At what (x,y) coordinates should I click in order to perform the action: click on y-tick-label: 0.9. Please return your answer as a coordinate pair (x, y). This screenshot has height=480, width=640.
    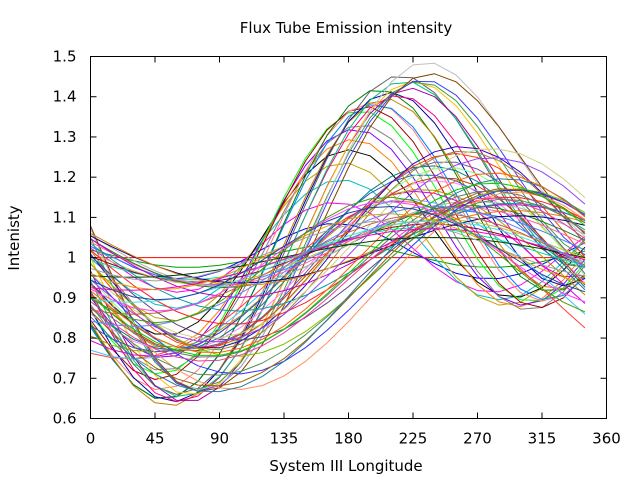
    Looking at the image, I should click on (65, 298).